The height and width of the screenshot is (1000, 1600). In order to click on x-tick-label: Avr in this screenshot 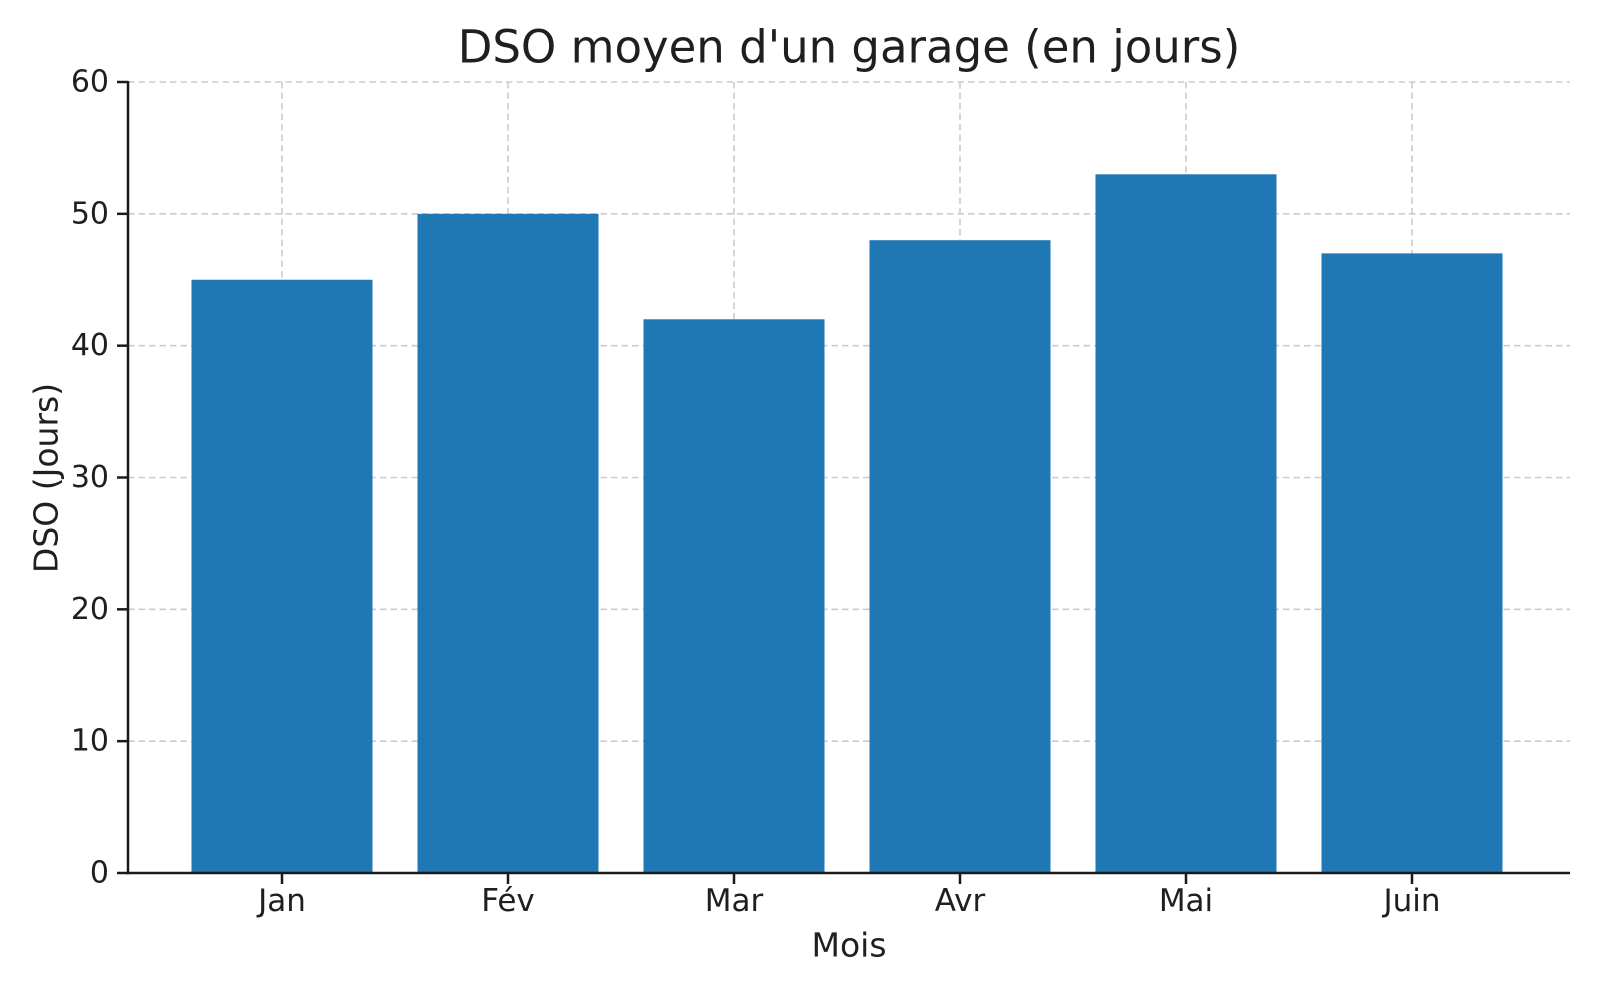, I will do `click(960, 901)`.